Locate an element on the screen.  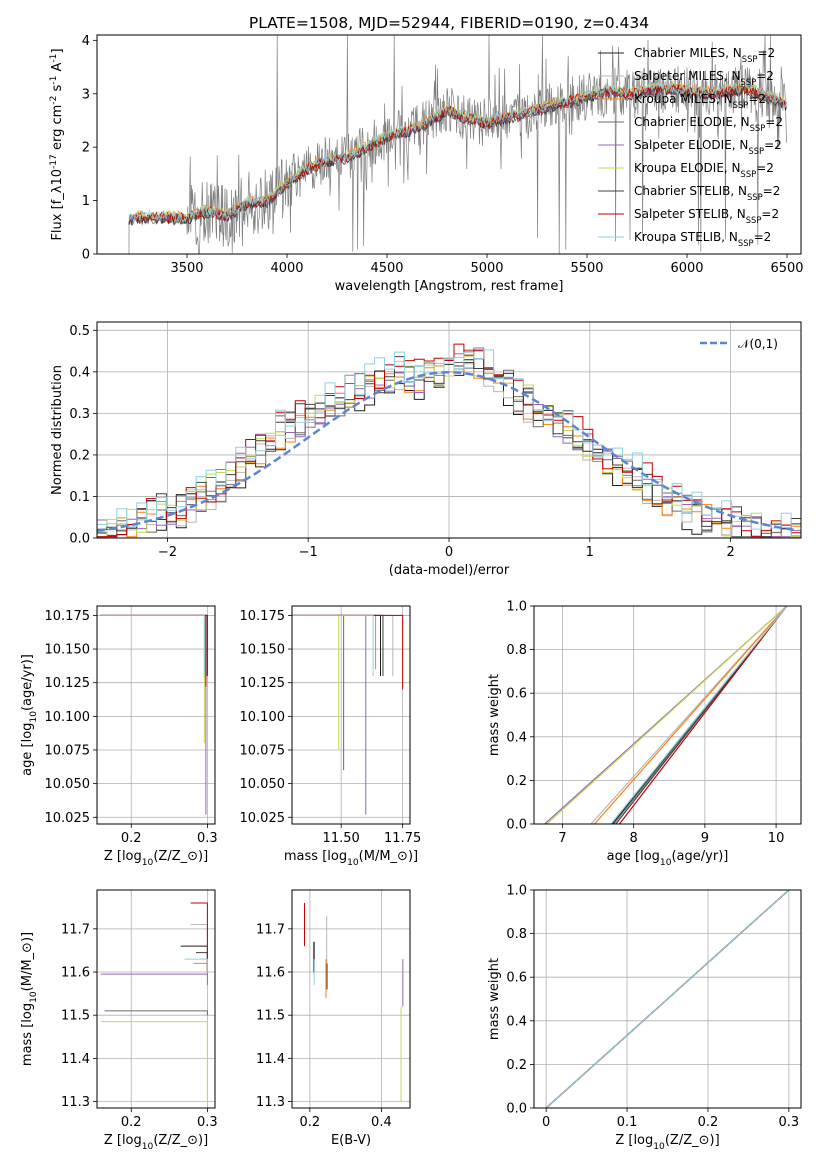
y-tick-label: 0.4 is located at coordinates (79, 372).